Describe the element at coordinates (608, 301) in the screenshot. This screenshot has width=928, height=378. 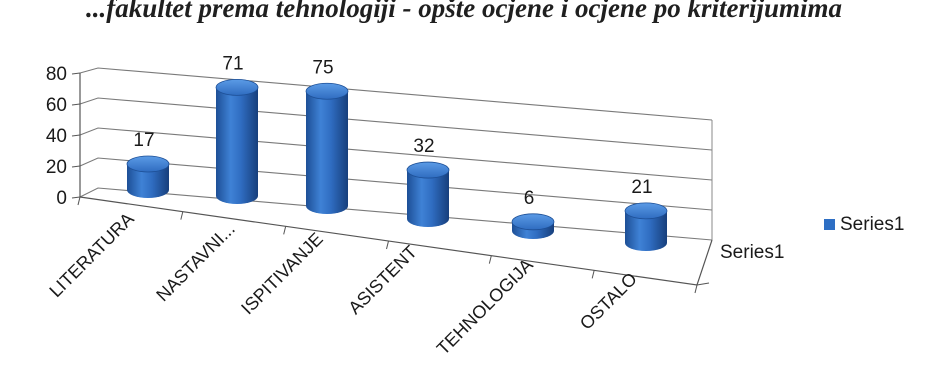
I see `x-tick-label: OSTALO` at that location.